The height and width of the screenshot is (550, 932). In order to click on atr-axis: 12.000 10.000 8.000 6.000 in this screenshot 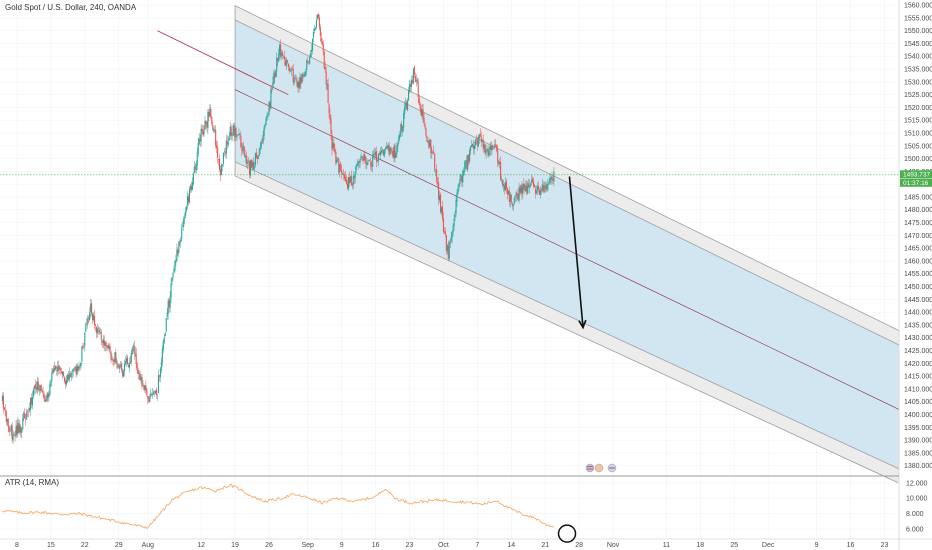, I will do `click(917, 506)`.